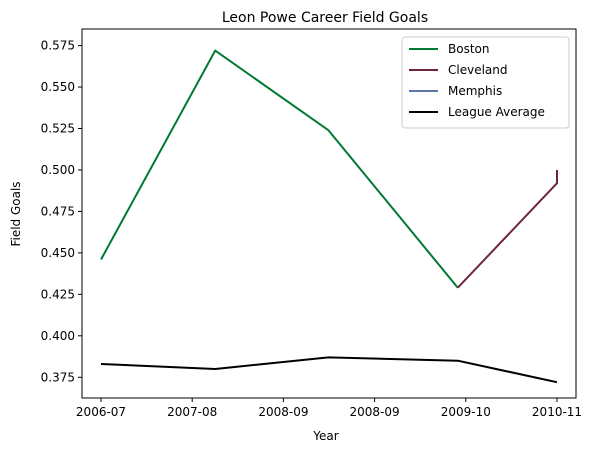 The image size is (591, 453). Describe the element at coordinates (192, 412) in the screenshot. I see `x-tick-label: 2007-08` at that location.